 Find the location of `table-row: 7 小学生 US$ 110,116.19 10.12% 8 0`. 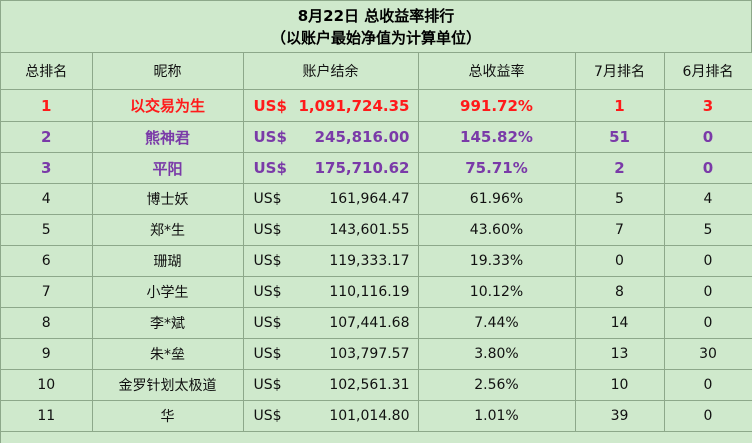

table-row: 7 小学生 US$ 110,116.19 10.12% 8 0 is located at coordinates (376, 292).